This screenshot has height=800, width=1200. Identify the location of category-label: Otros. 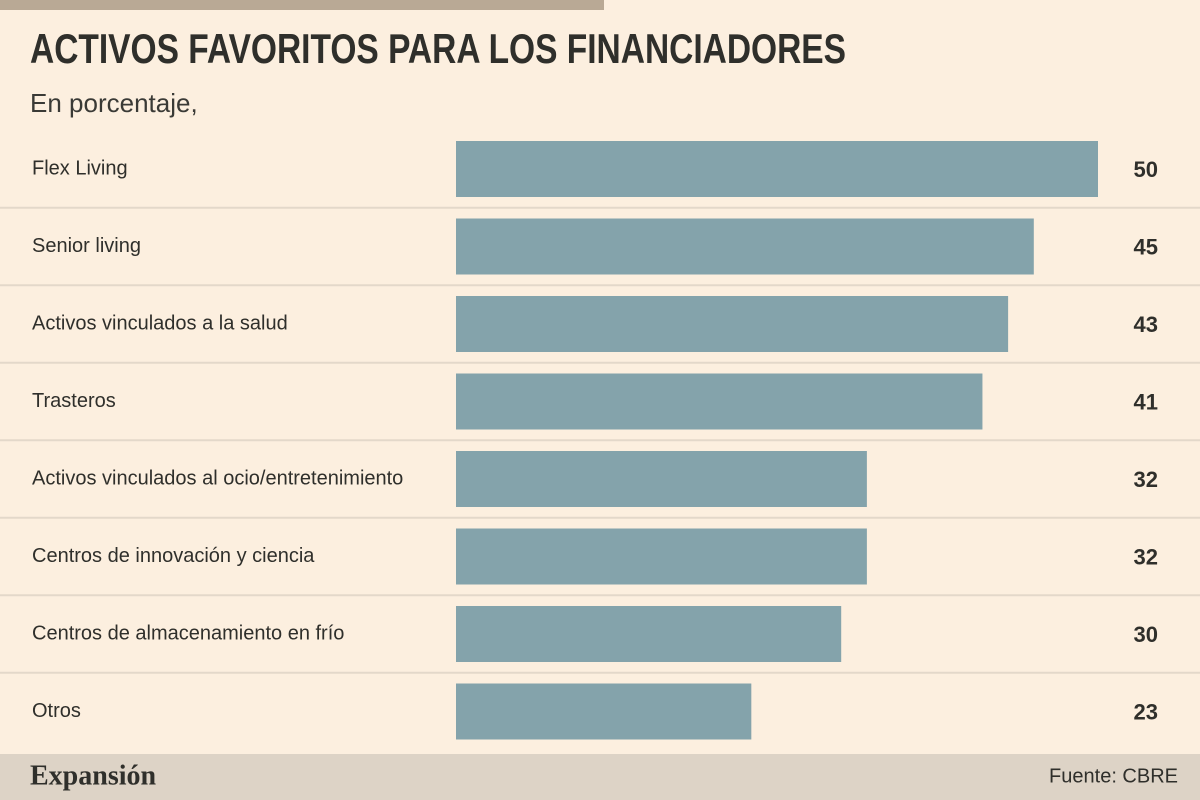
(56, 711).